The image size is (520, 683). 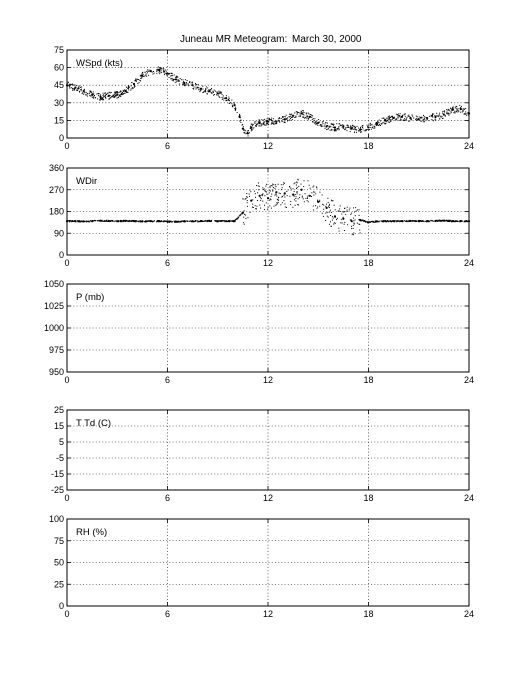 I want to click on y-tick-label: 90, so click(x=59, y=233).